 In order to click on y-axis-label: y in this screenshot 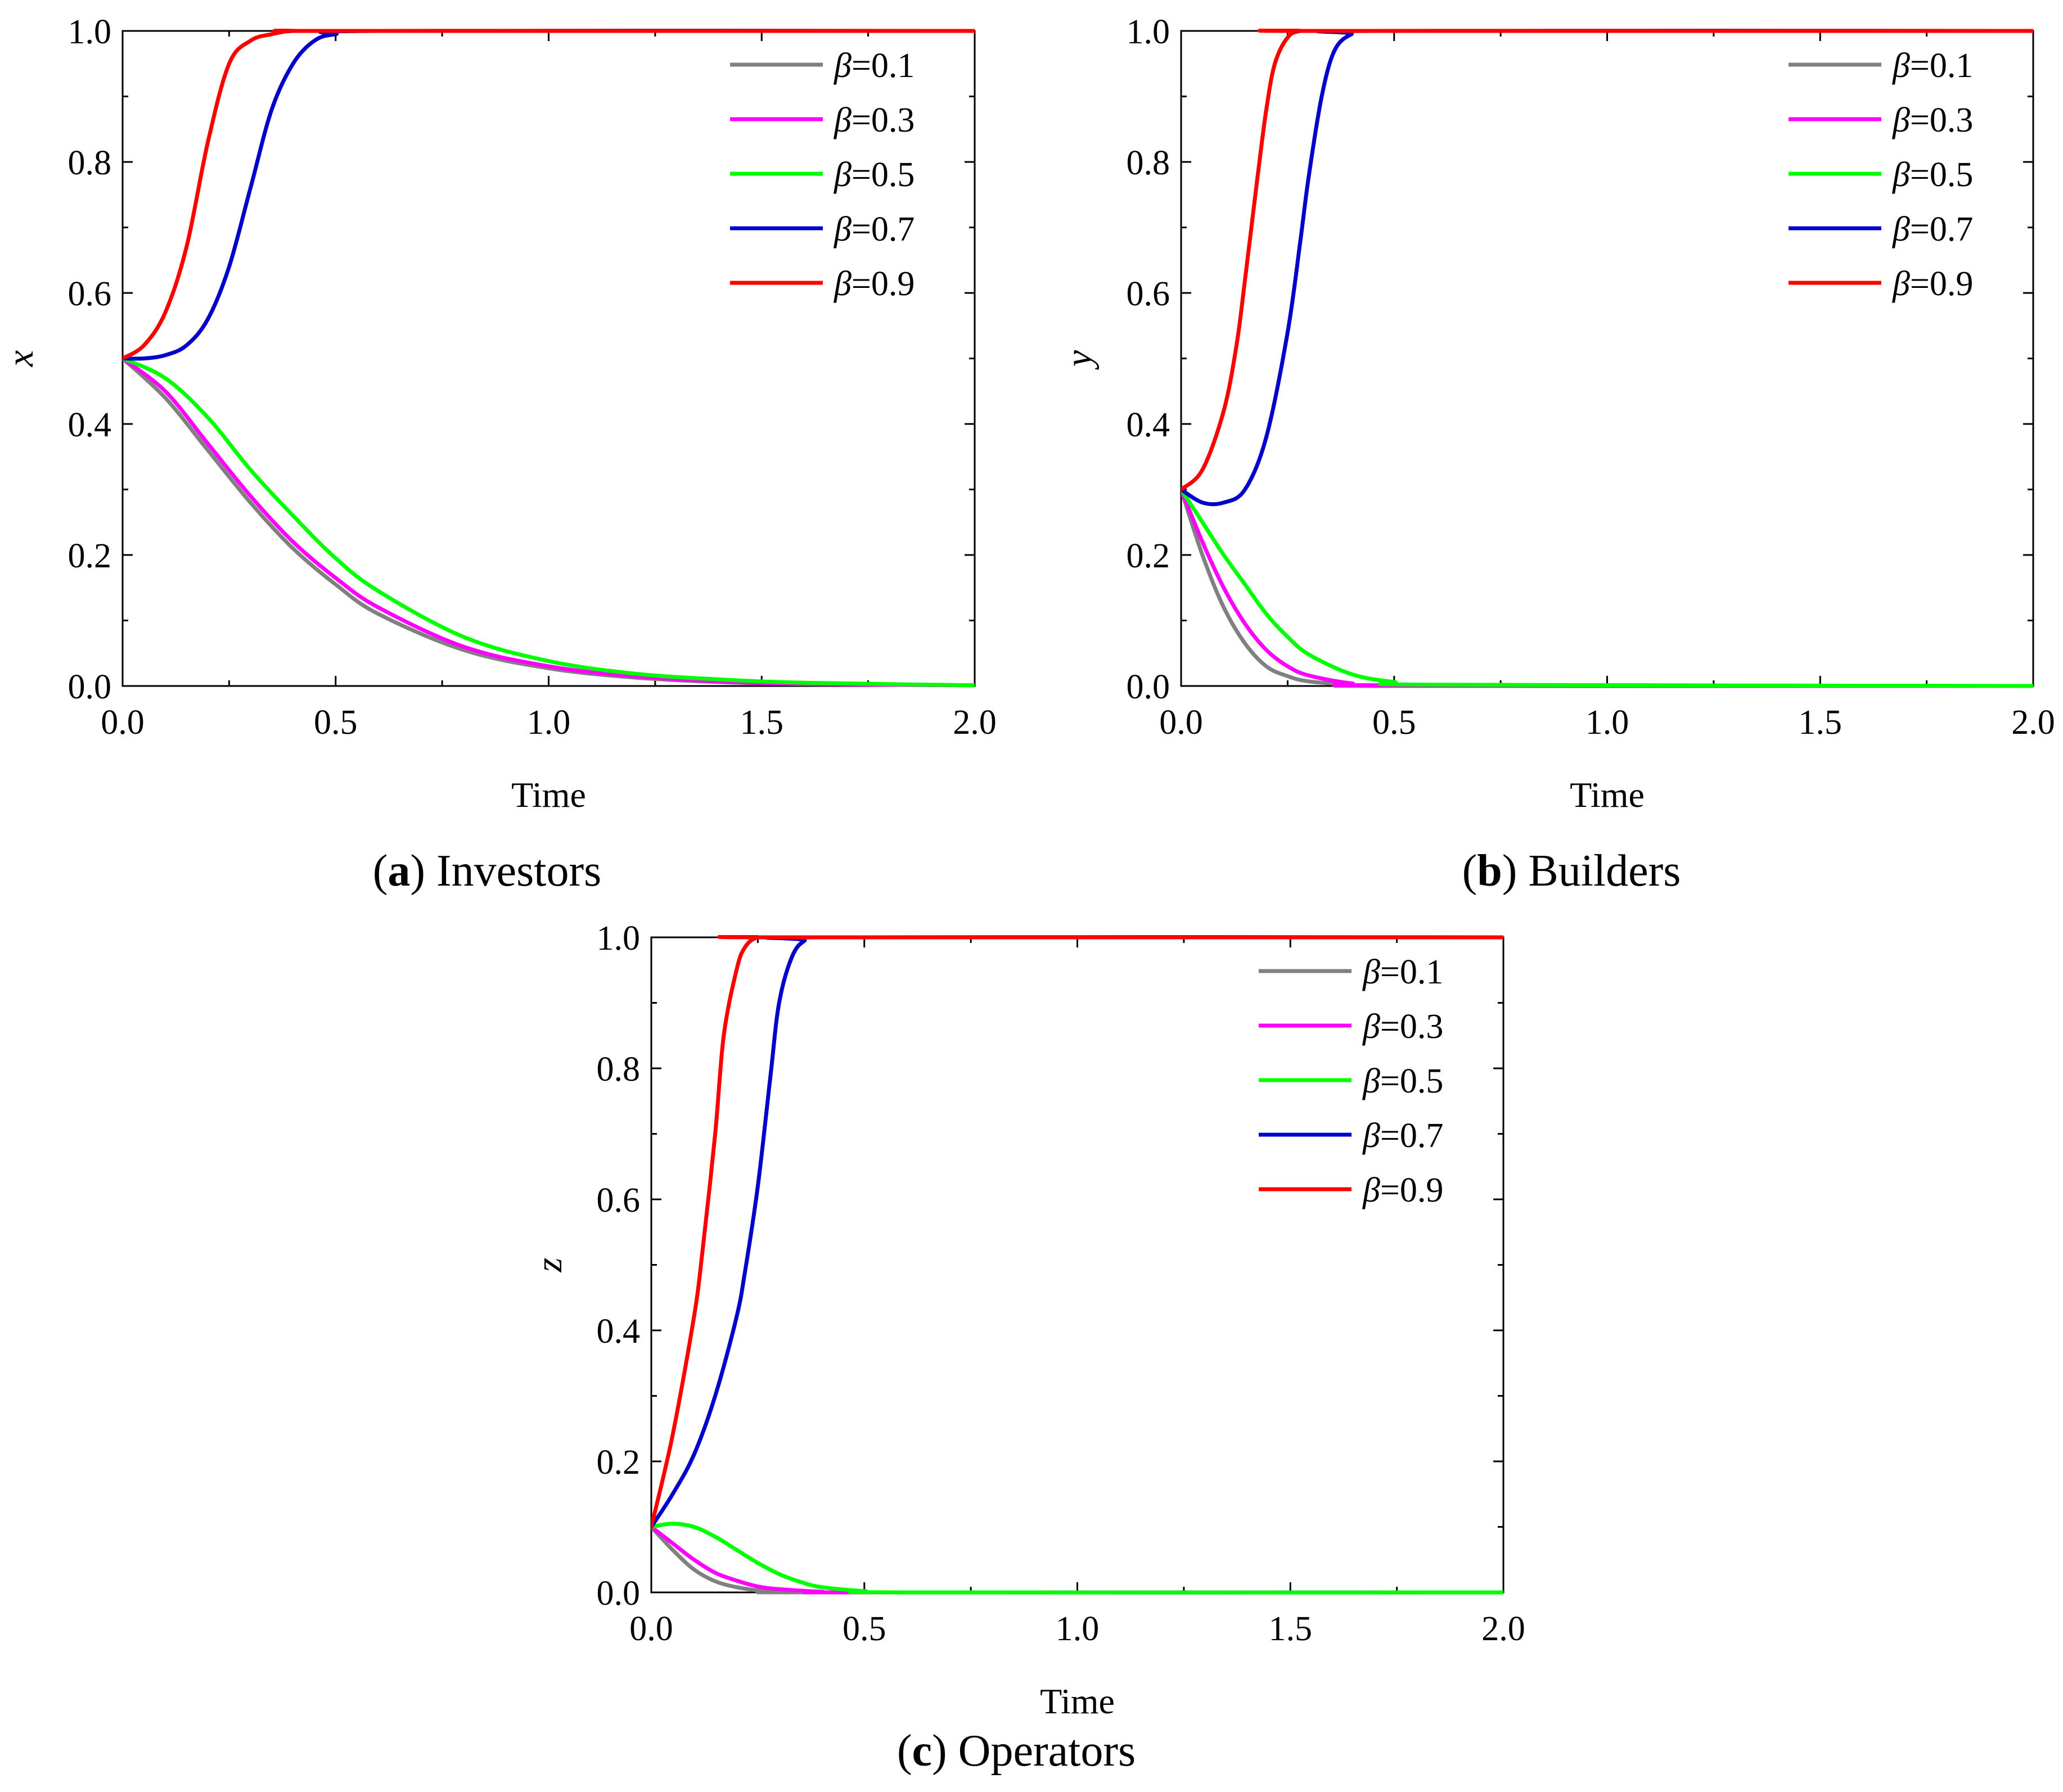, I will do `click(1079, 360)`.